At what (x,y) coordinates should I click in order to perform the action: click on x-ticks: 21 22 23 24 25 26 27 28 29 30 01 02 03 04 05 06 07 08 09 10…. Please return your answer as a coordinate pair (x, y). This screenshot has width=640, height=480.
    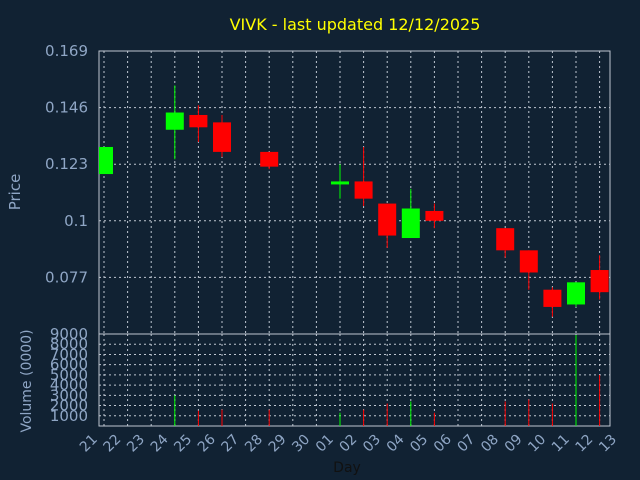
    Looking at the image, I should click on (348, 443).